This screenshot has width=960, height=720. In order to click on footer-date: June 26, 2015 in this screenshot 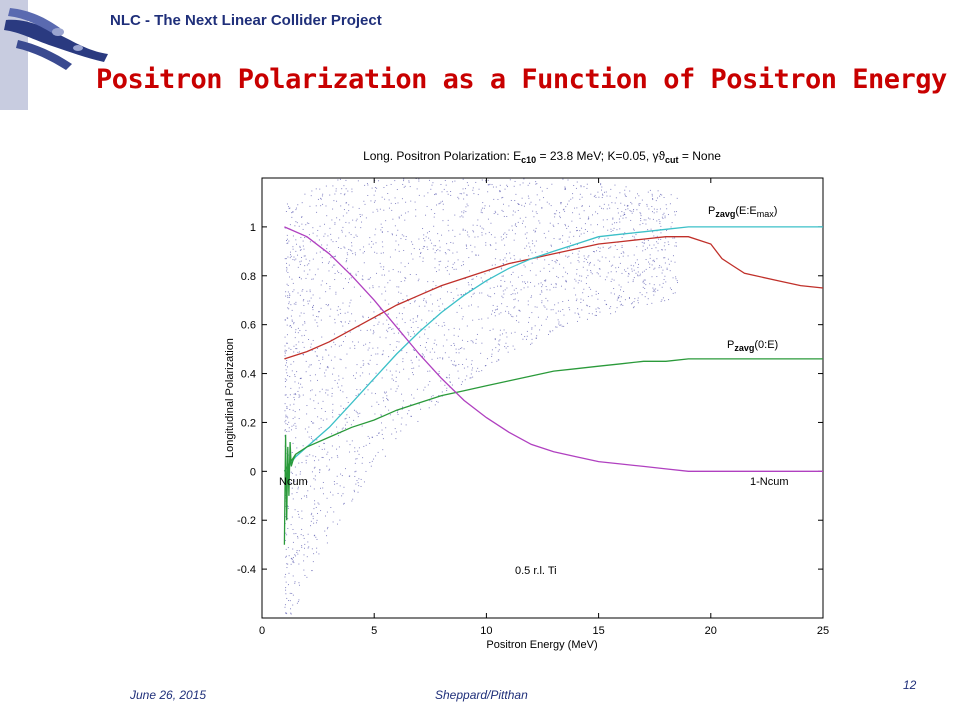, I will do `click(168, 695)`.